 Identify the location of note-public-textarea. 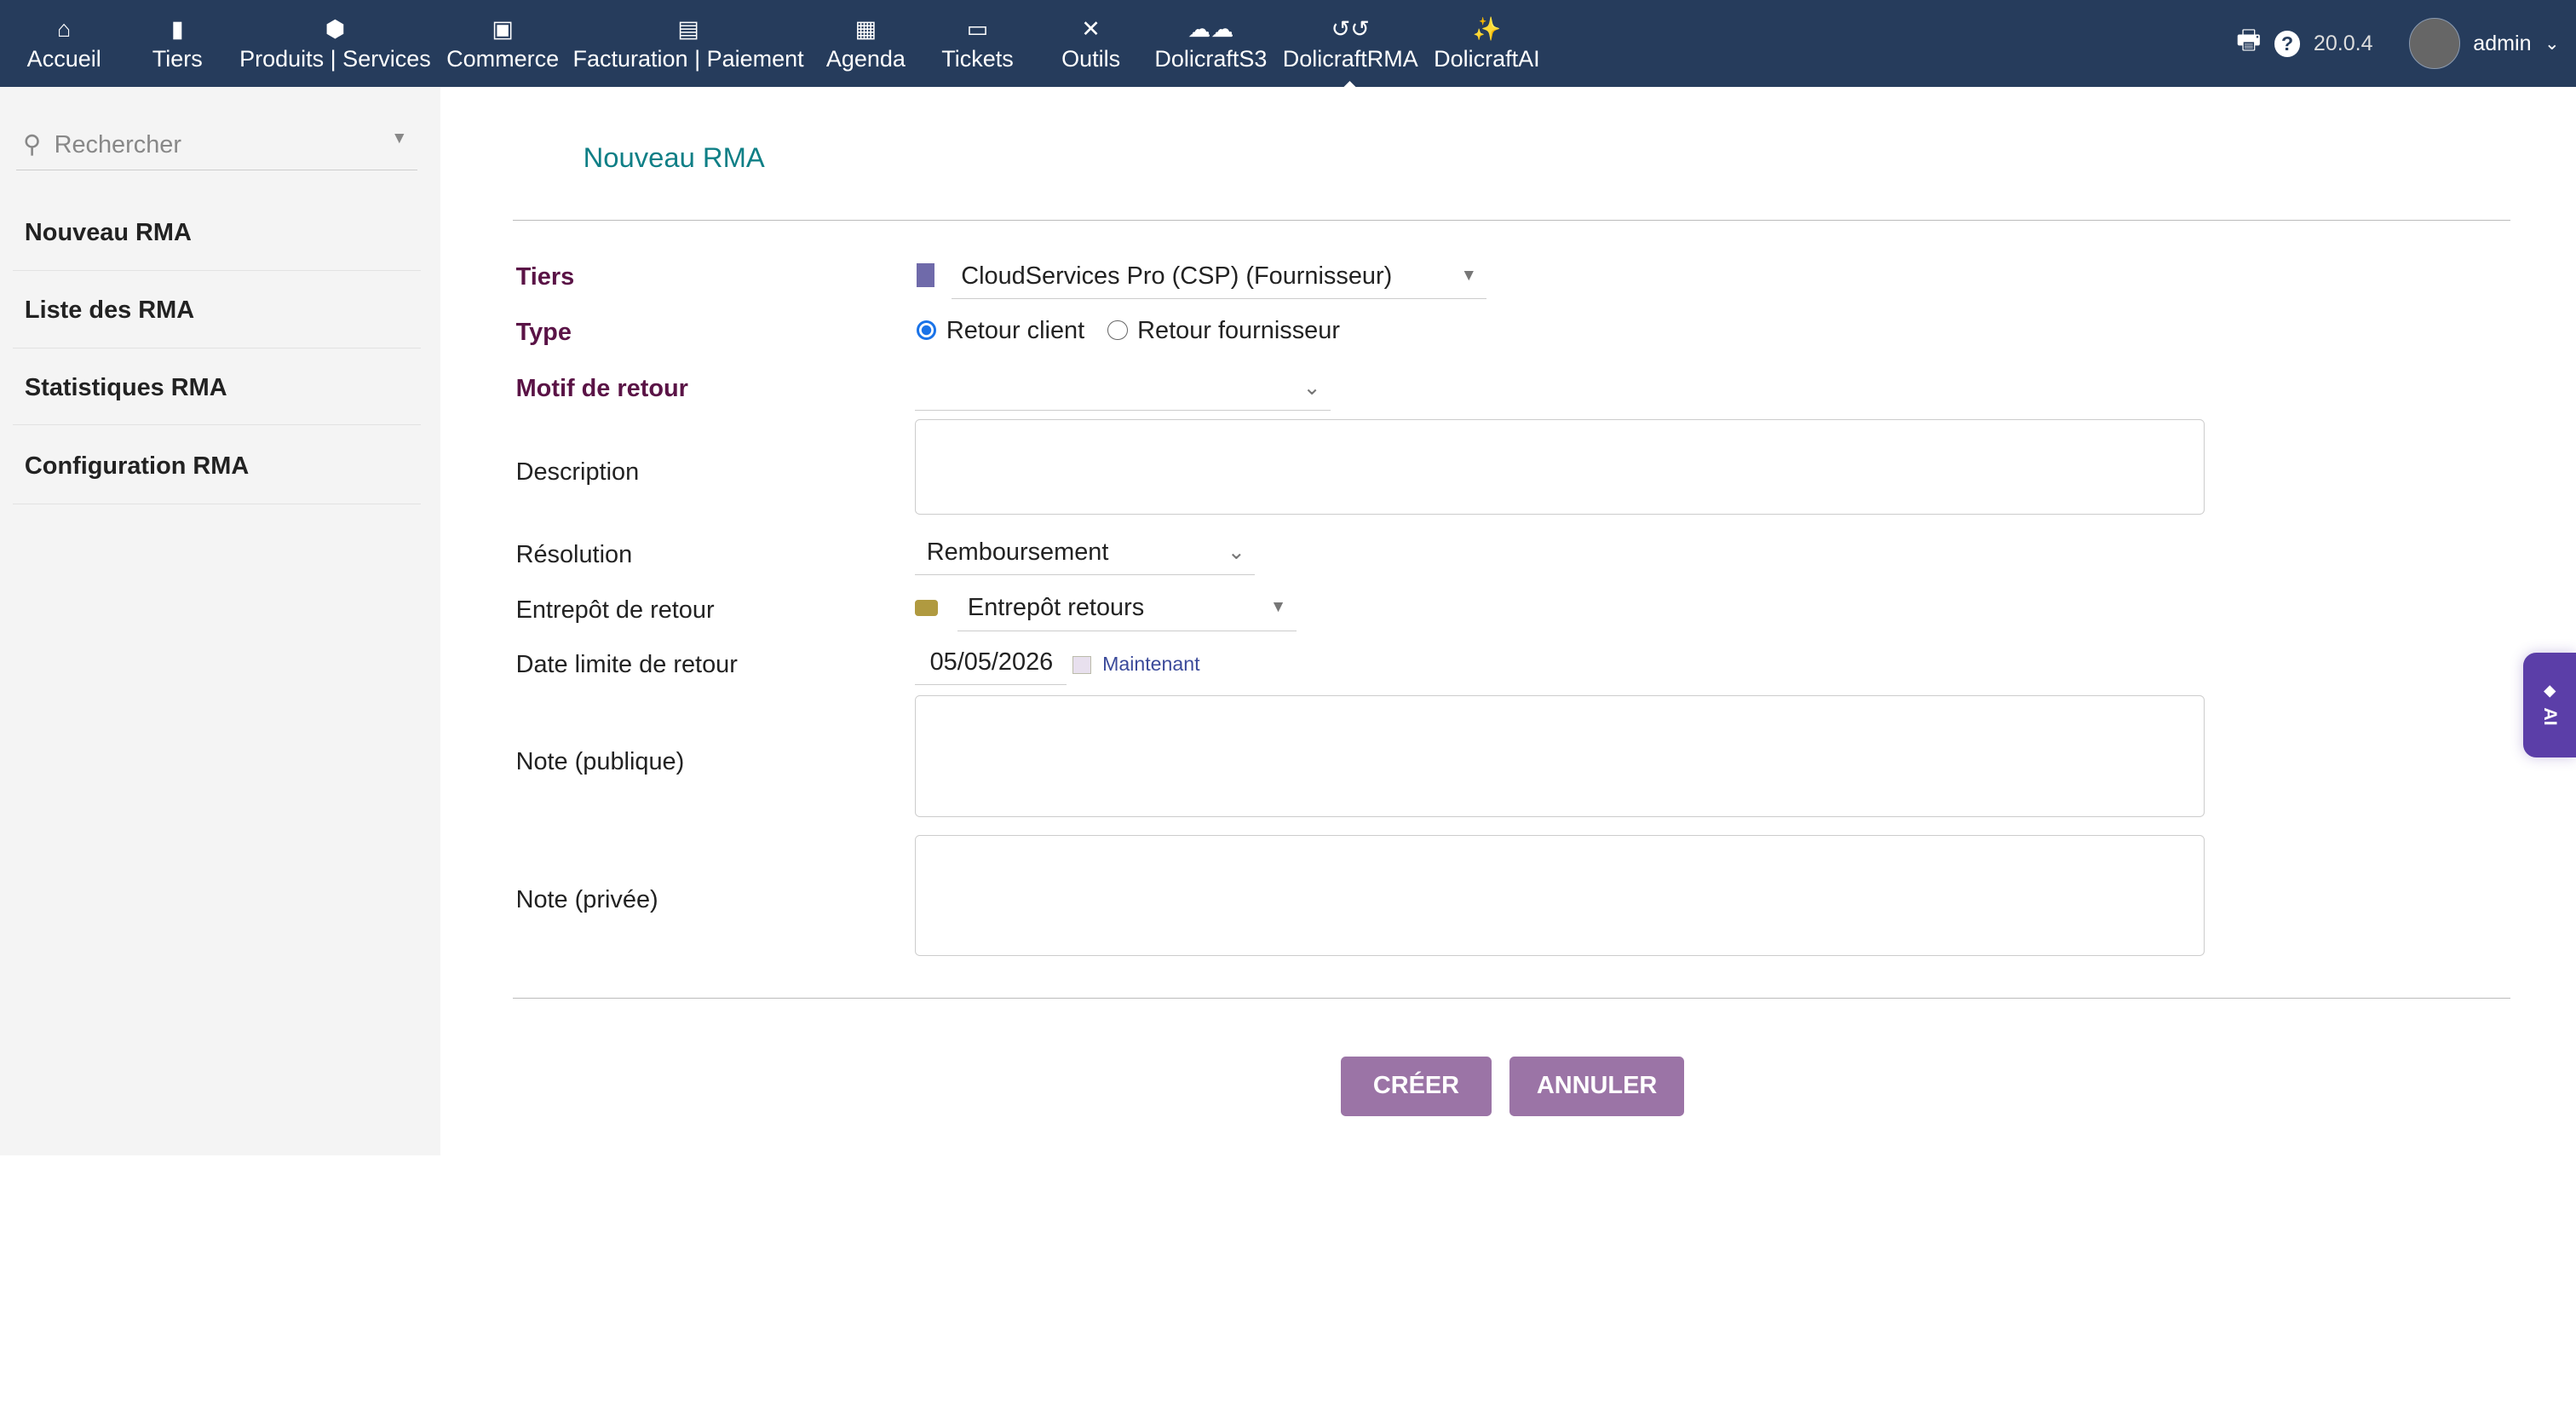
(1560, 755).